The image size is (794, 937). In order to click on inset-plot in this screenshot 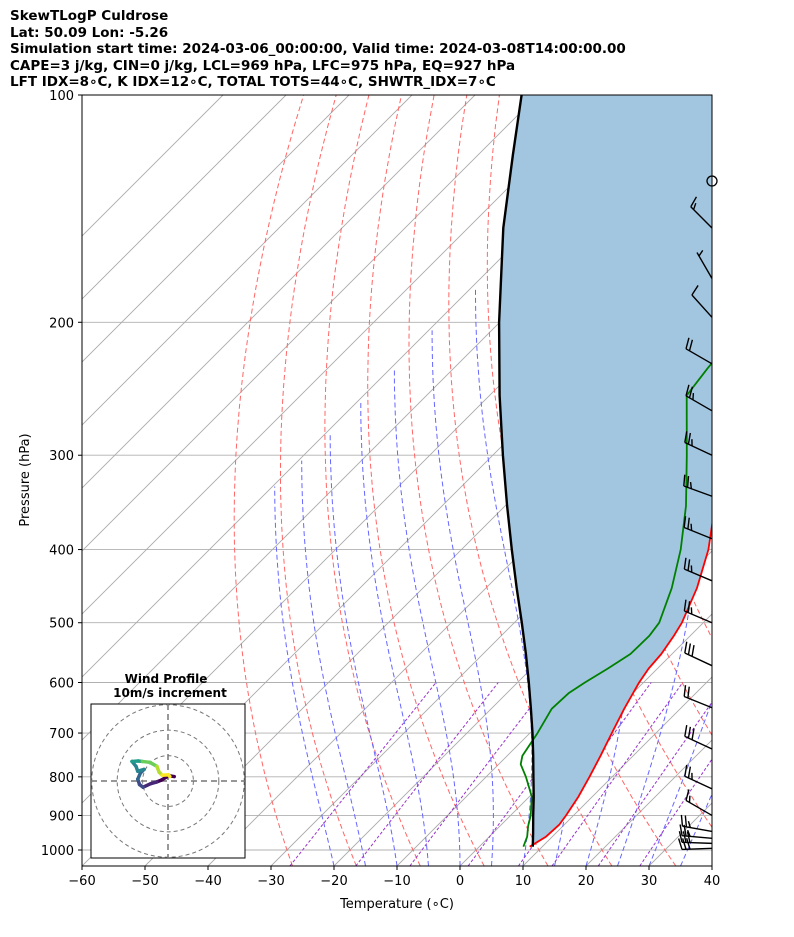, I will do `click(168, 781)`.